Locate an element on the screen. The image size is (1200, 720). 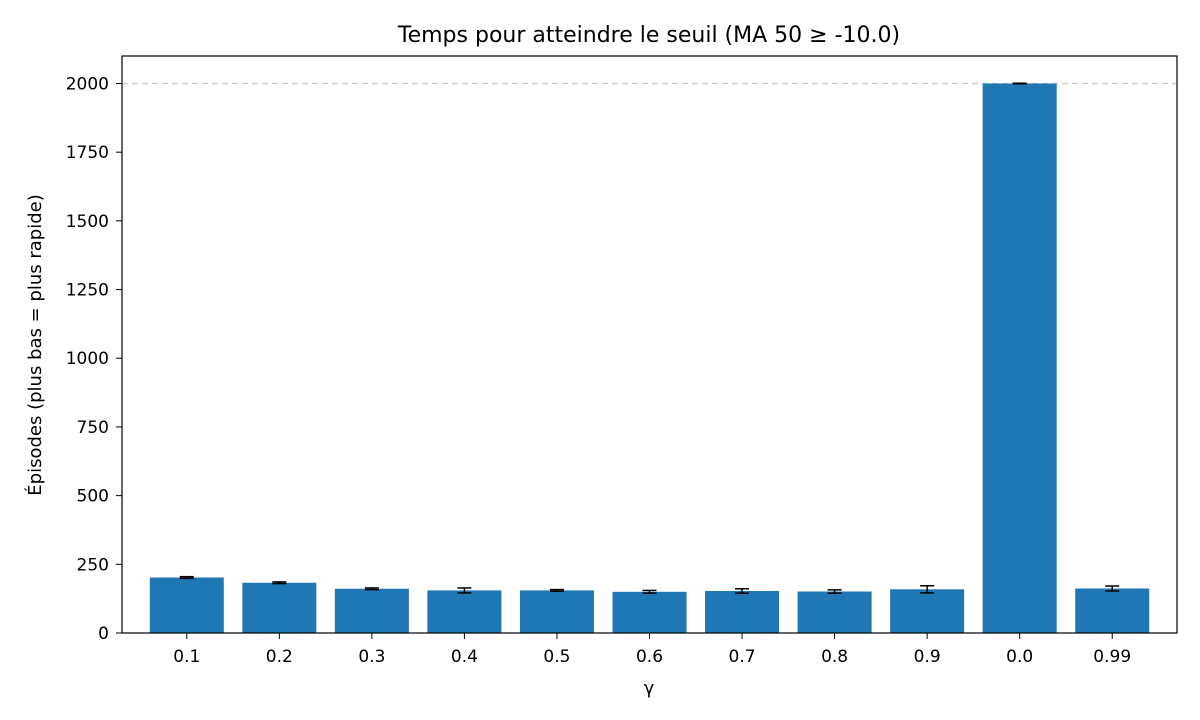
y-tick-label: 2000 is located at coordinates (87, 84).